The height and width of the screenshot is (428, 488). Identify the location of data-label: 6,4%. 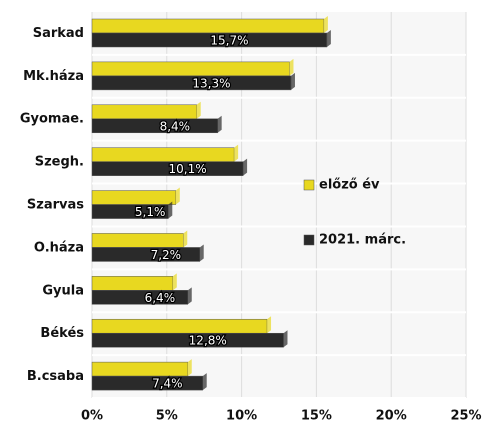
(160, 298).